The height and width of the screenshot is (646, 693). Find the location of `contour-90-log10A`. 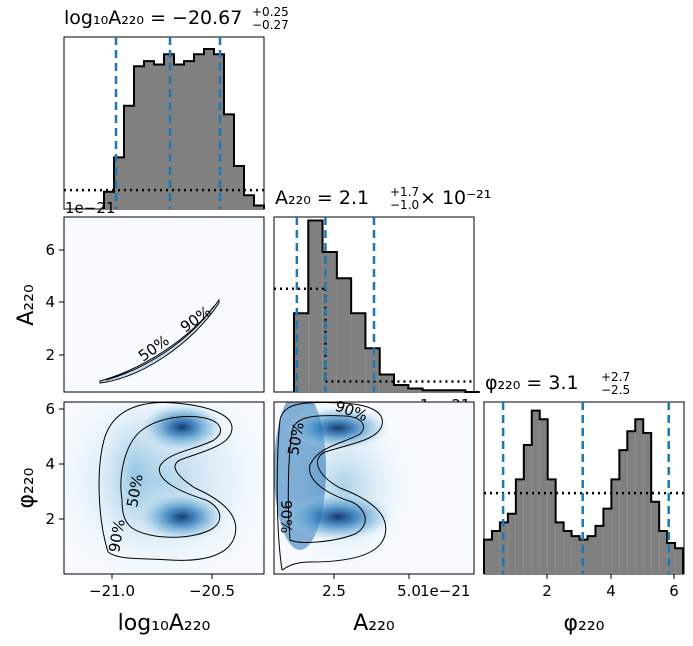

contour-90-log10A is located at coordinates (167, 481).